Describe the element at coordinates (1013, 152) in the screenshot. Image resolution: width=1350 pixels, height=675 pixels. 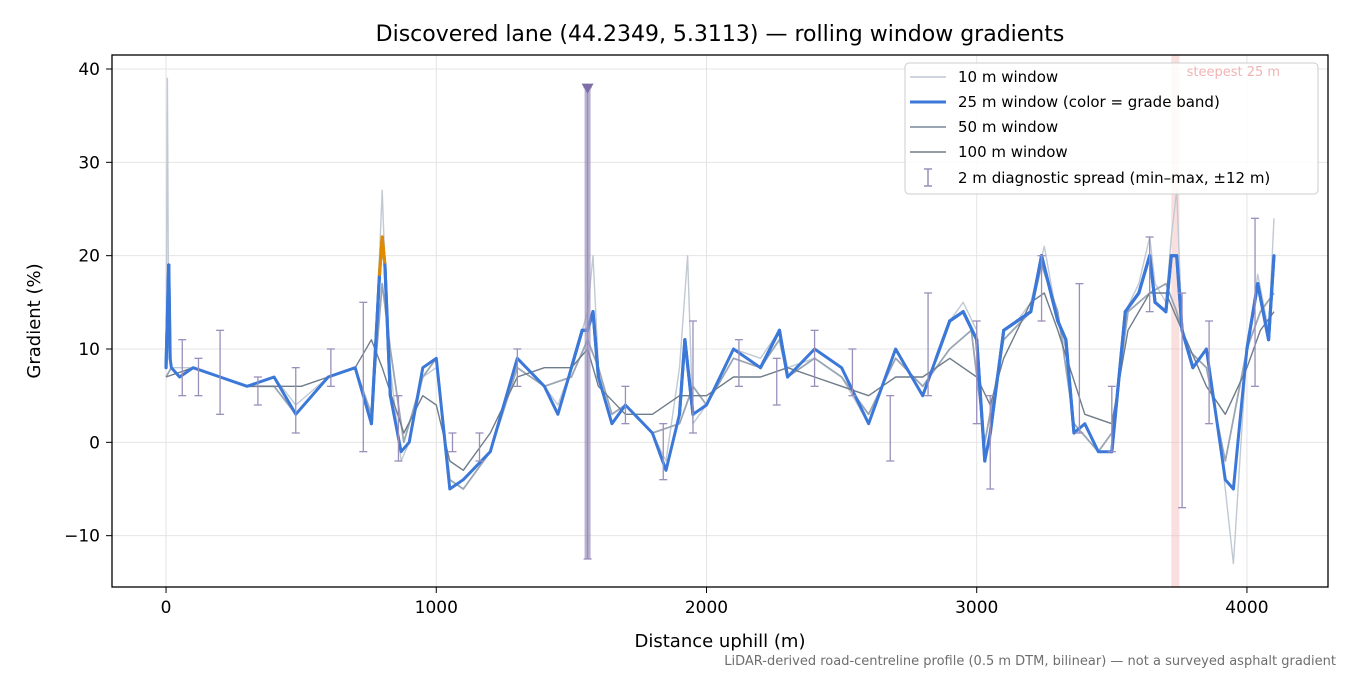
I see `legend-label-100m: 100 m window` at that location.